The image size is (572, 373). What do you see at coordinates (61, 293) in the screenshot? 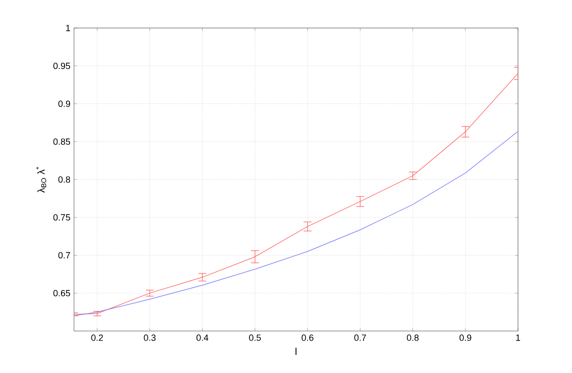
I see `y-tick-label: 0.65` at bounding box center [61, 293].